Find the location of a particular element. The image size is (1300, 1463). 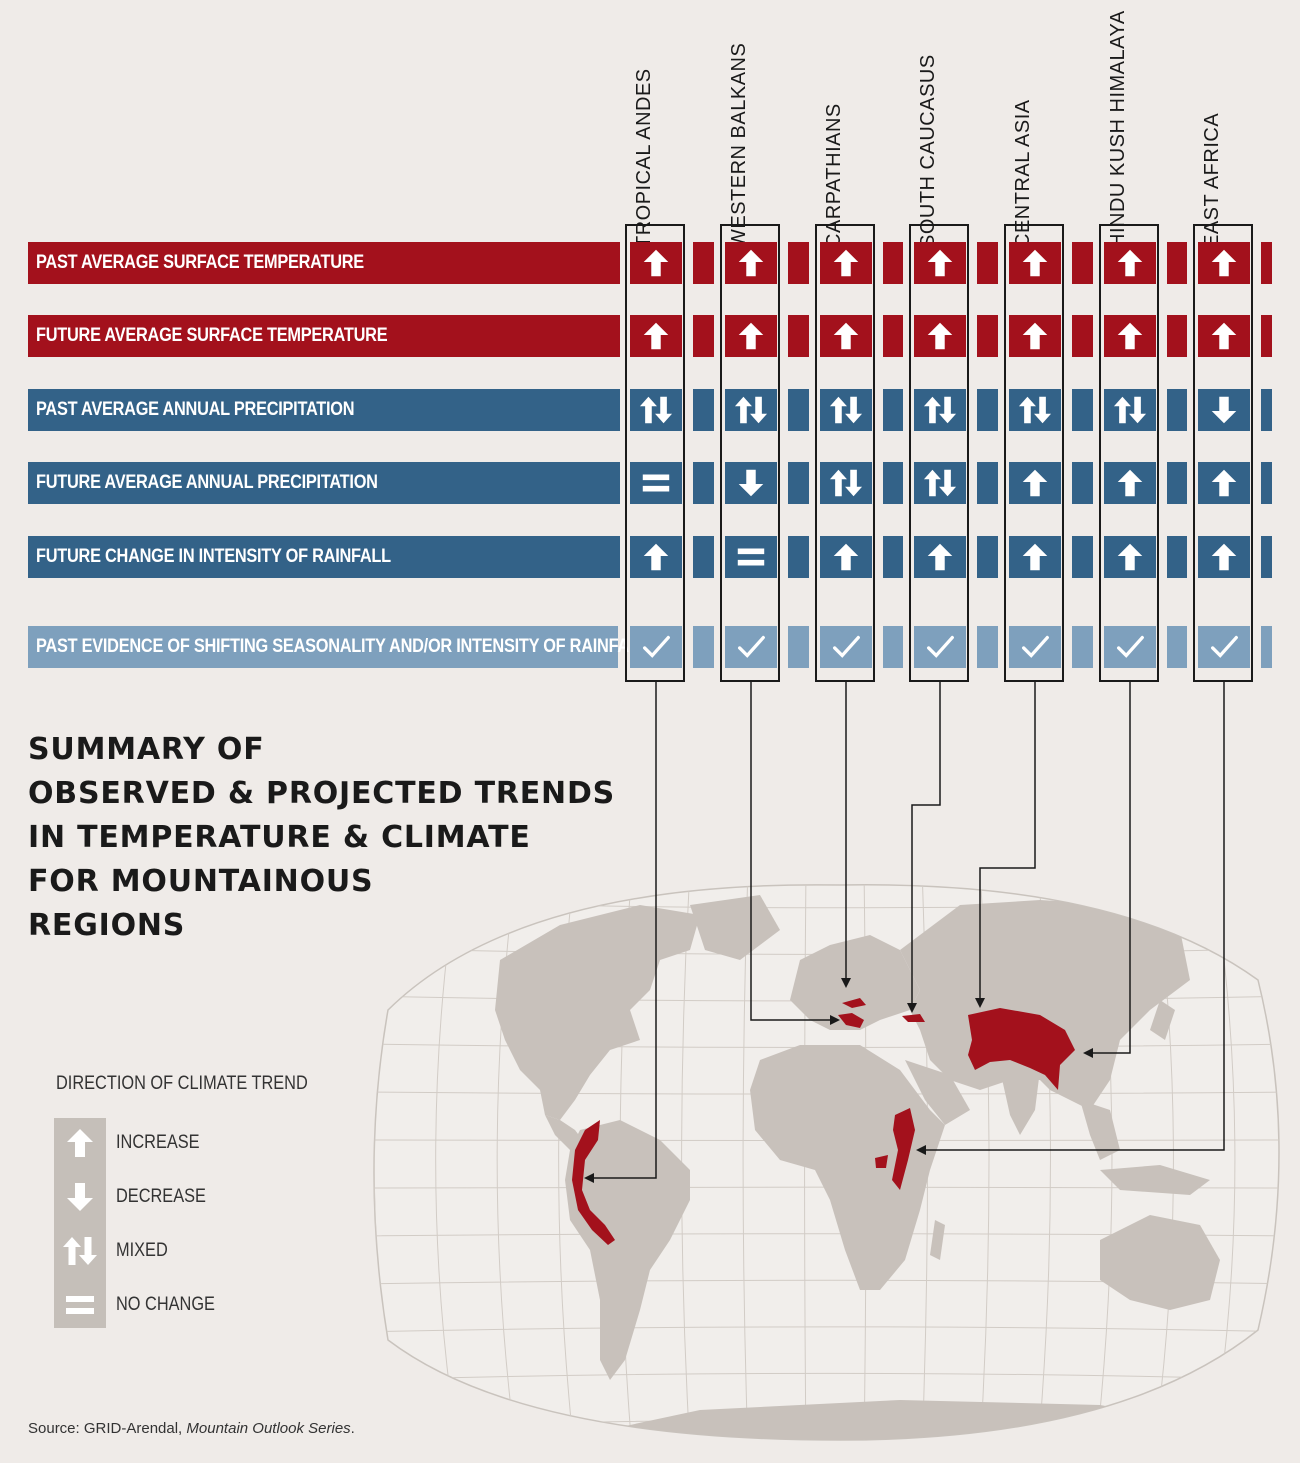

mountain-central-asia-hkh is located at coordinates (1021, 1049).